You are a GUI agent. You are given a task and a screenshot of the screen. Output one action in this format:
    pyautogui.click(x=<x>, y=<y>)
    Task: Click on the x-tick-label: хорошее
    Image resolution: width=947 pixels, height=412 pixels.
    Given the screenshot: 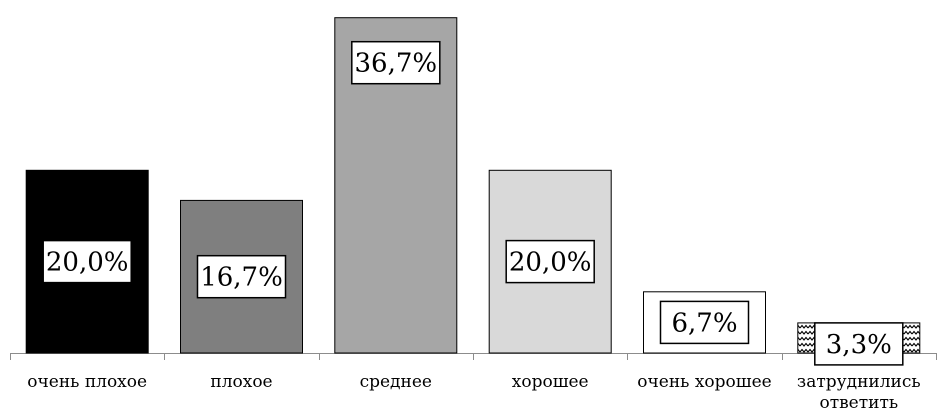 What is the action you would take?
    pyautogui.click(x=550, y=382)
    